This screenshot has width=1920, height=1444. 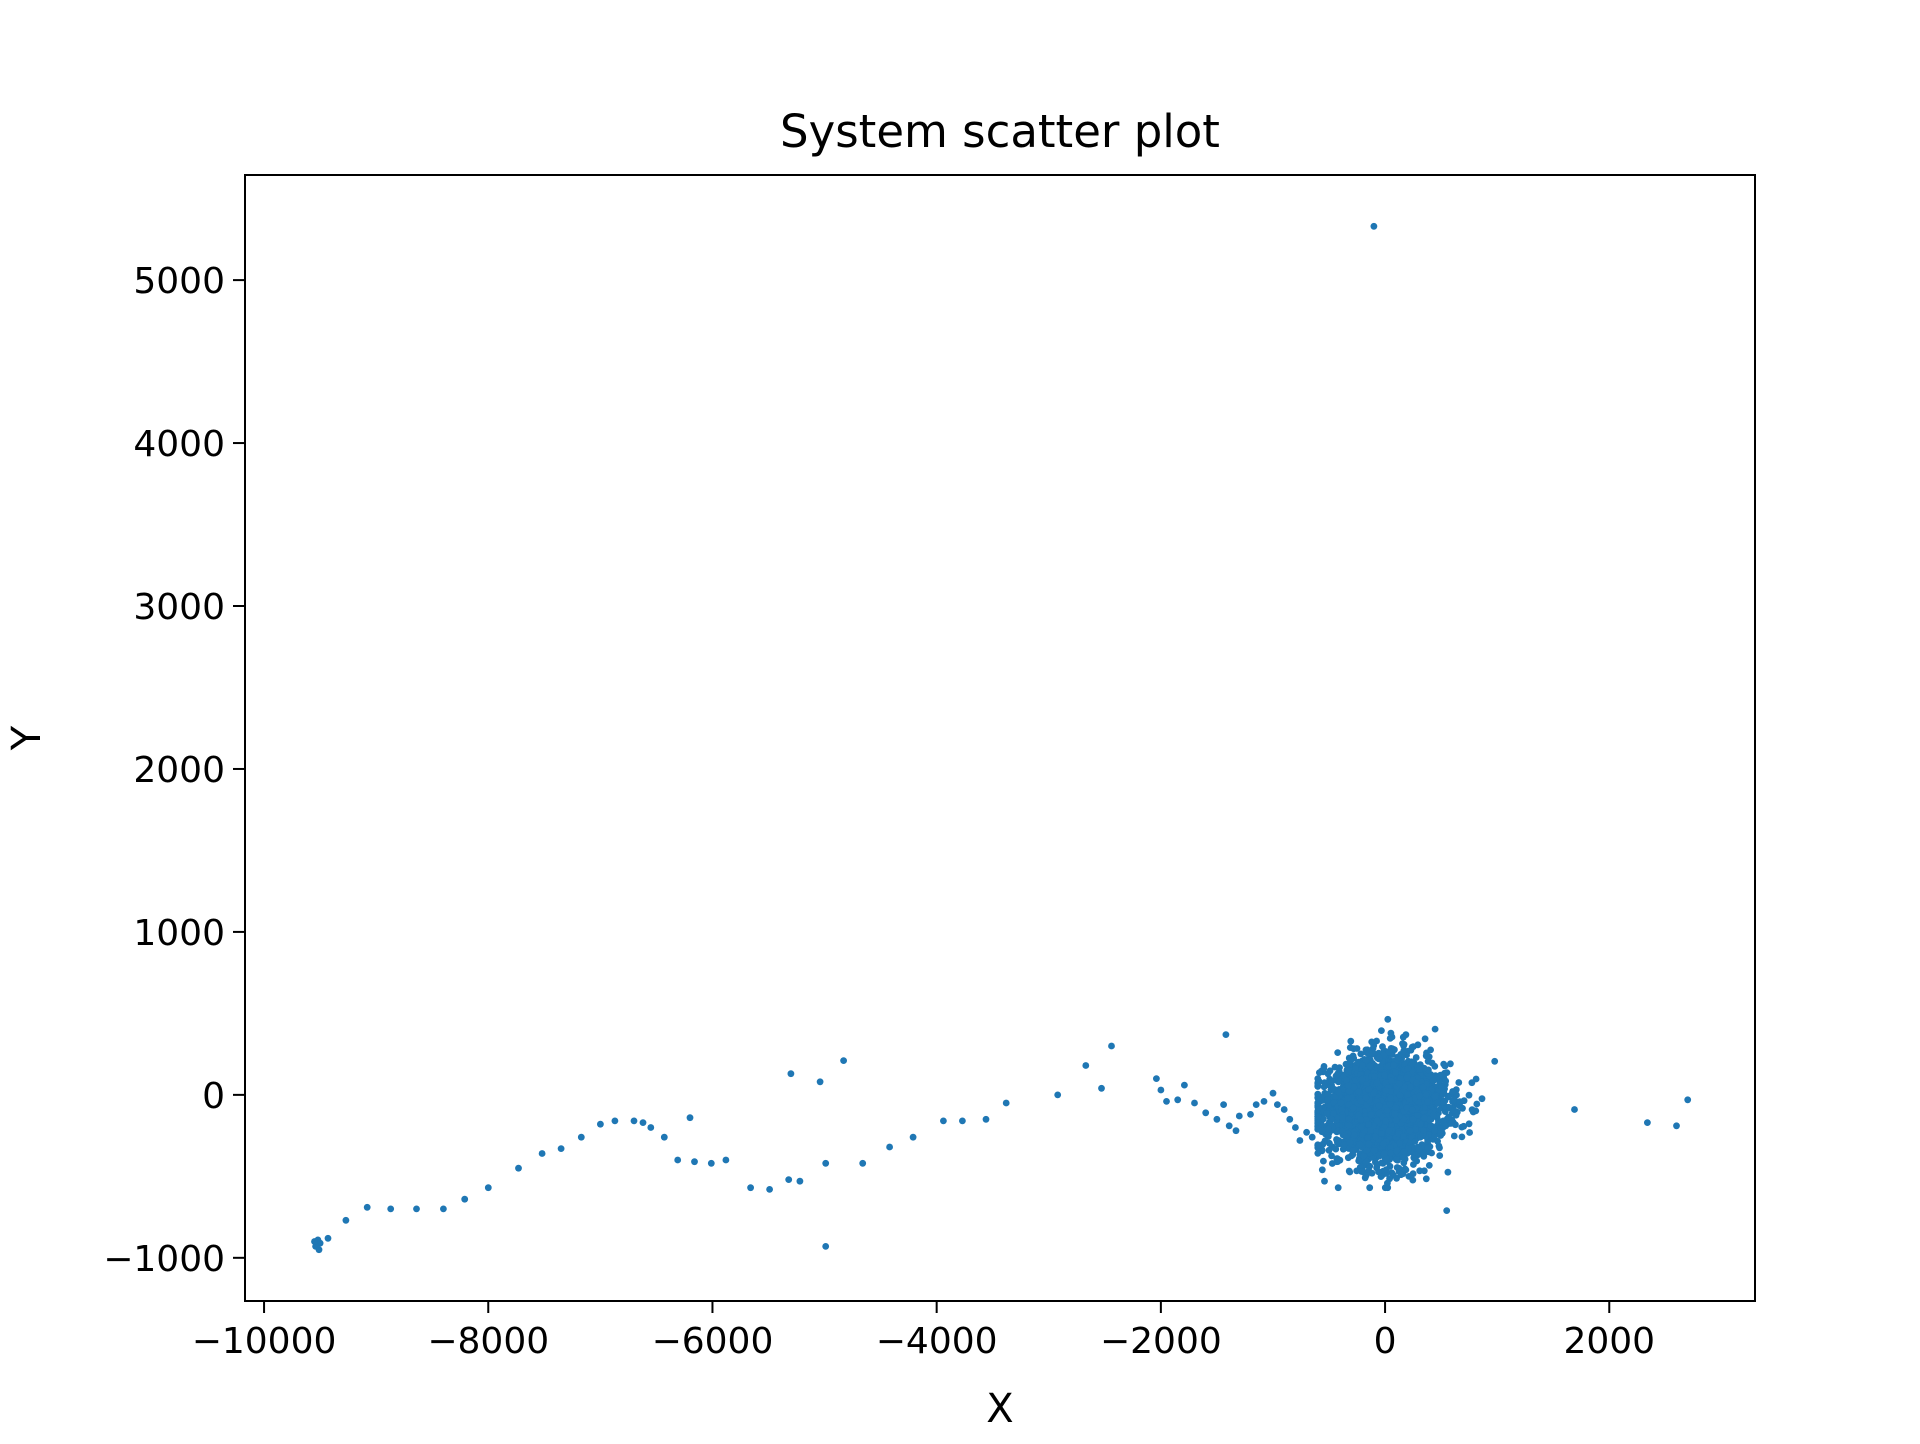 I want to click on x-axis-ticks: −10000 −8000 −6000 −4000 −2000 0 2000, so click(x=923, y=1331).